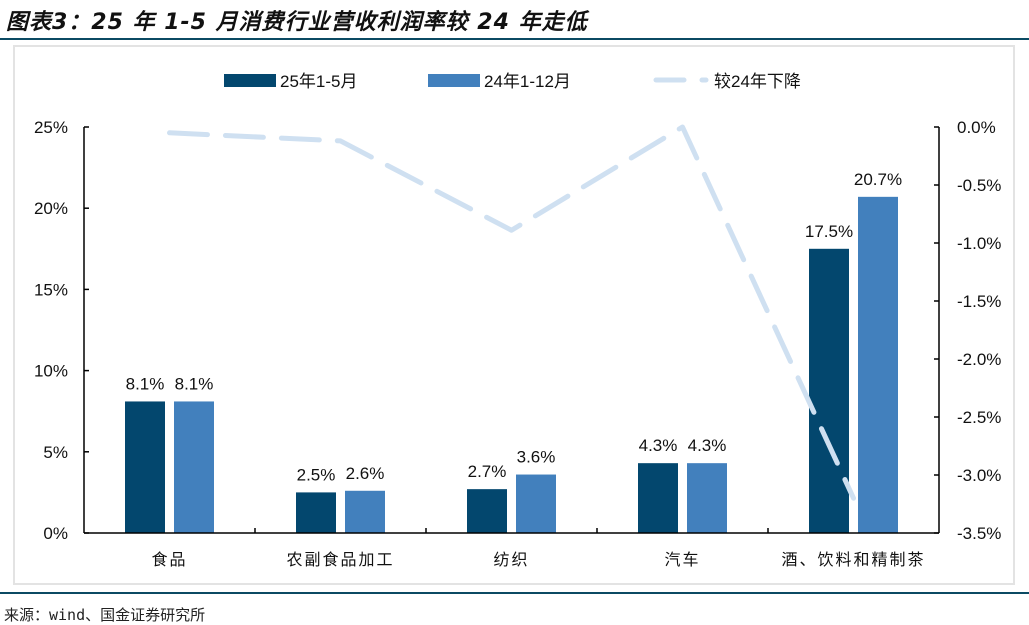 Image resolution: width=1029 pixels, height=625 pixels. I want to click on bar-value-label: 2.6%, so click(365, 473).